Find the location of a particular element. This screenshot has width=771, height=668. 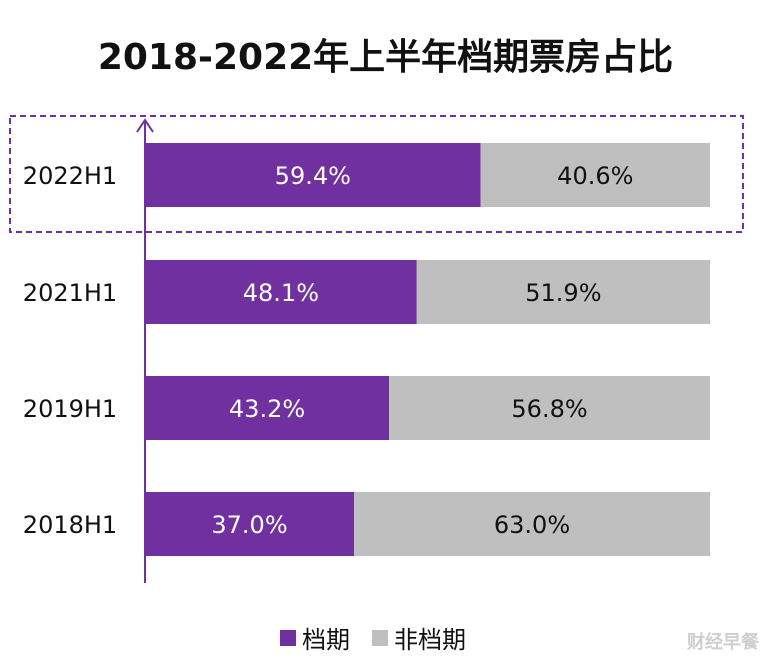

data-label-2018H1-series-1: 37.0% is located at coordinates (249, 525).